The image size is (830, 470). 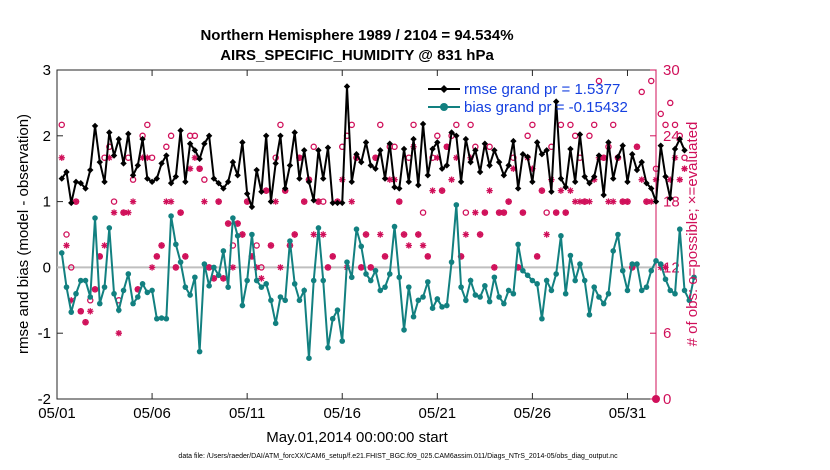 I want to click on x-tick-label: 05/21, so click(x=438, y=413).